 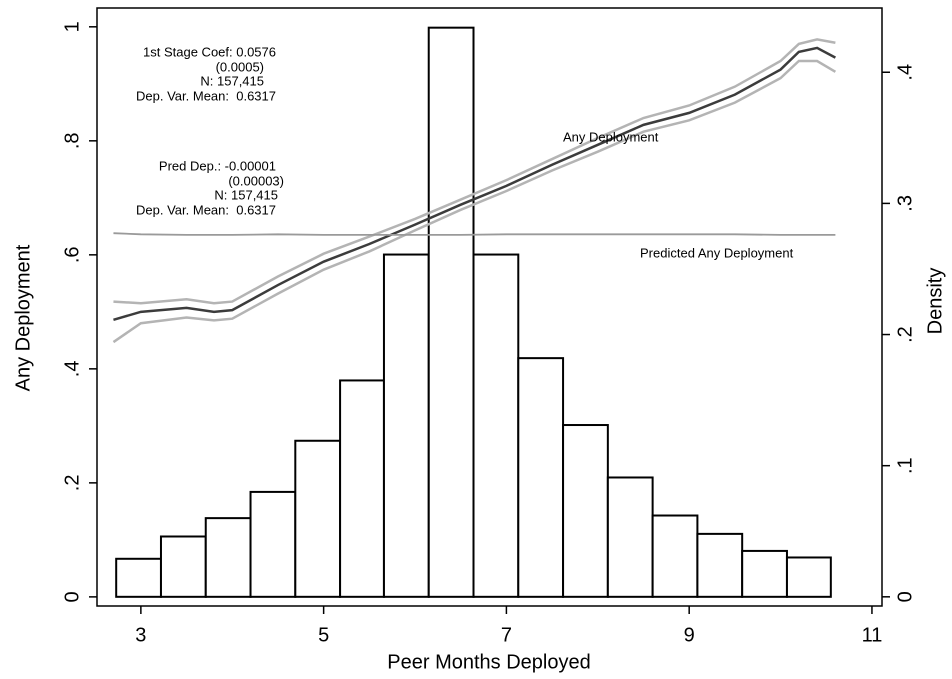 I want to click on annotation: (0.00003), so click(x=256, y=180).